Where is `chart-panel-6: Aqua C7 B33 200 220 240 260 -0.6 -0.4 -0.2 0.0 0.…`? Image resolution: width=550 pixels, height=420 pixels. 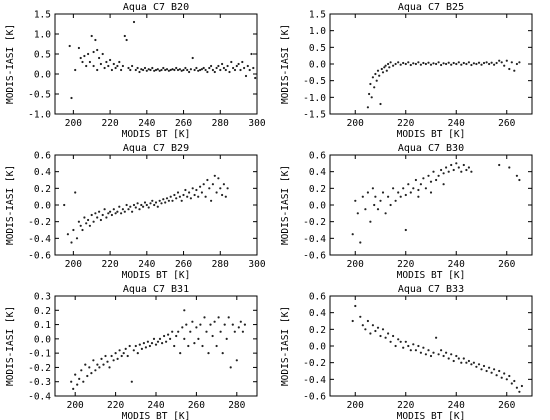
chart-panel-6: Aqua C7 B33 200 220 240 260 -0.6 -0.4 -0.2 0.0 0.… is located at coordinates (406, 352).